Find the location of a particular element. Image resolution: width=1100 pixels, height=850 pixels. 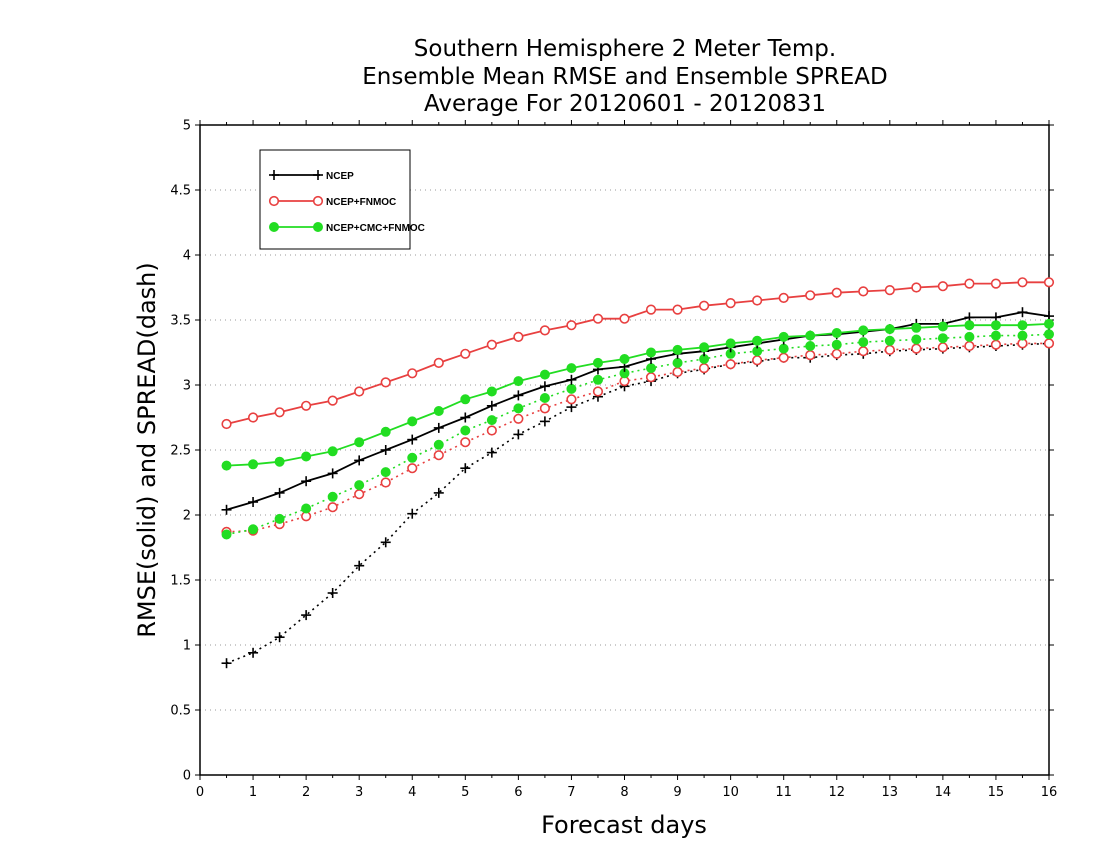

x-tick-label: 4 is located at coordinates (412, 792).